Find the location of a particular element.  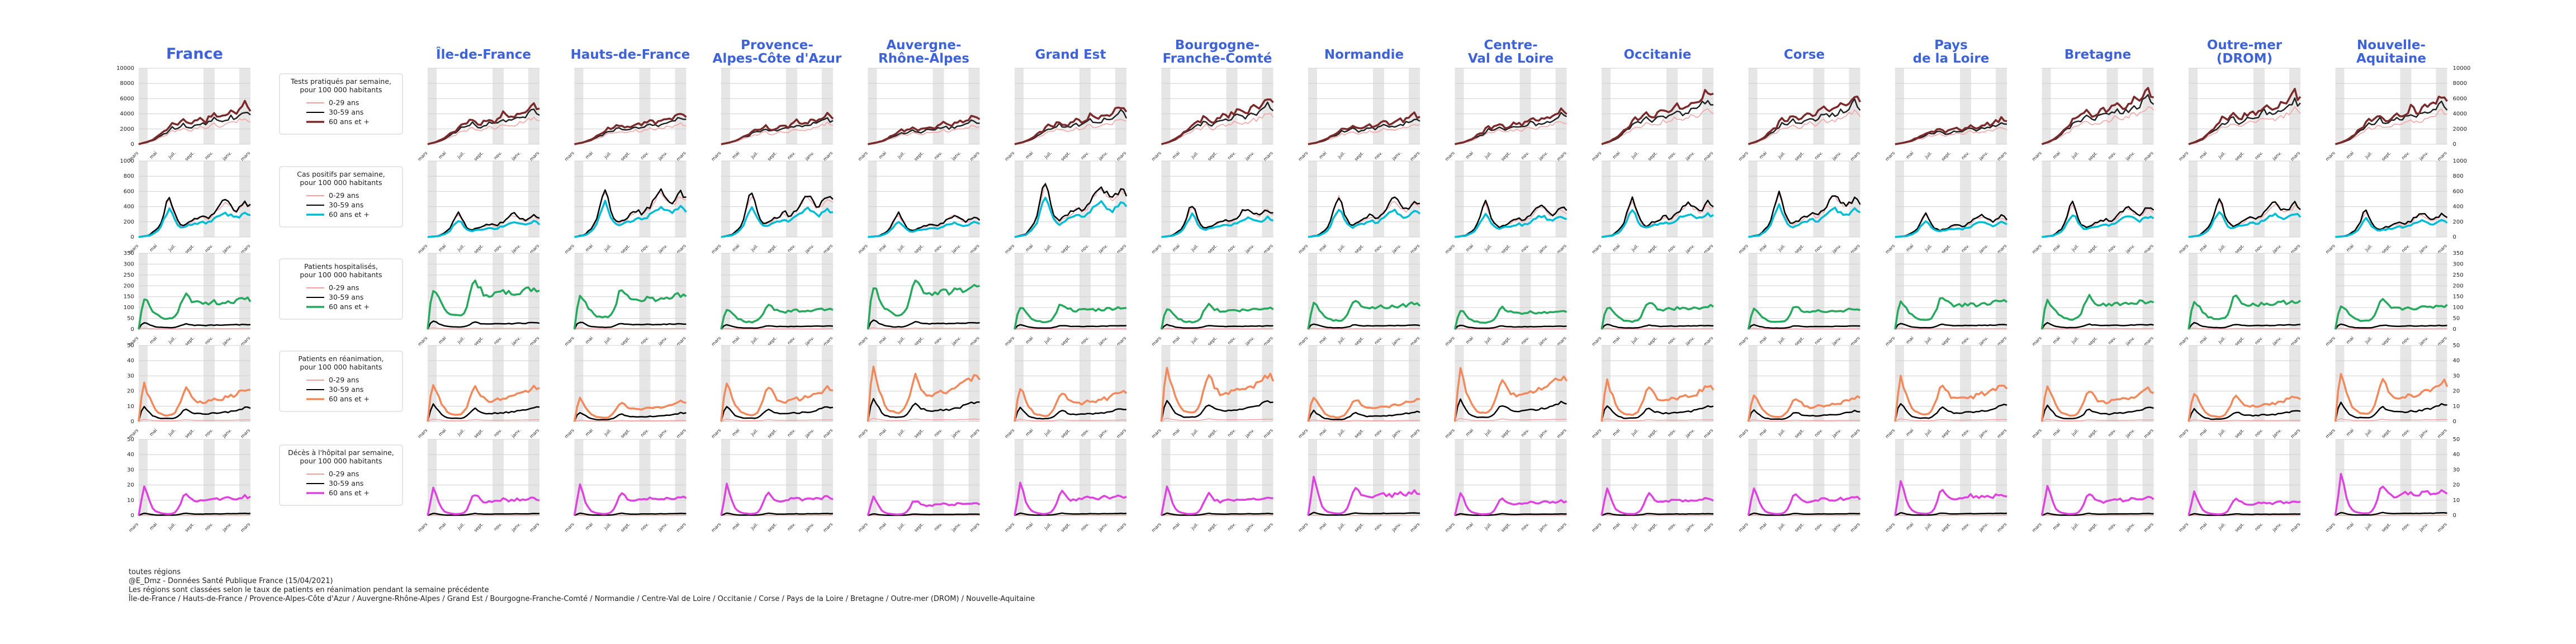

y-tick-label-right: 200 is located at coordinates (2458, 286).